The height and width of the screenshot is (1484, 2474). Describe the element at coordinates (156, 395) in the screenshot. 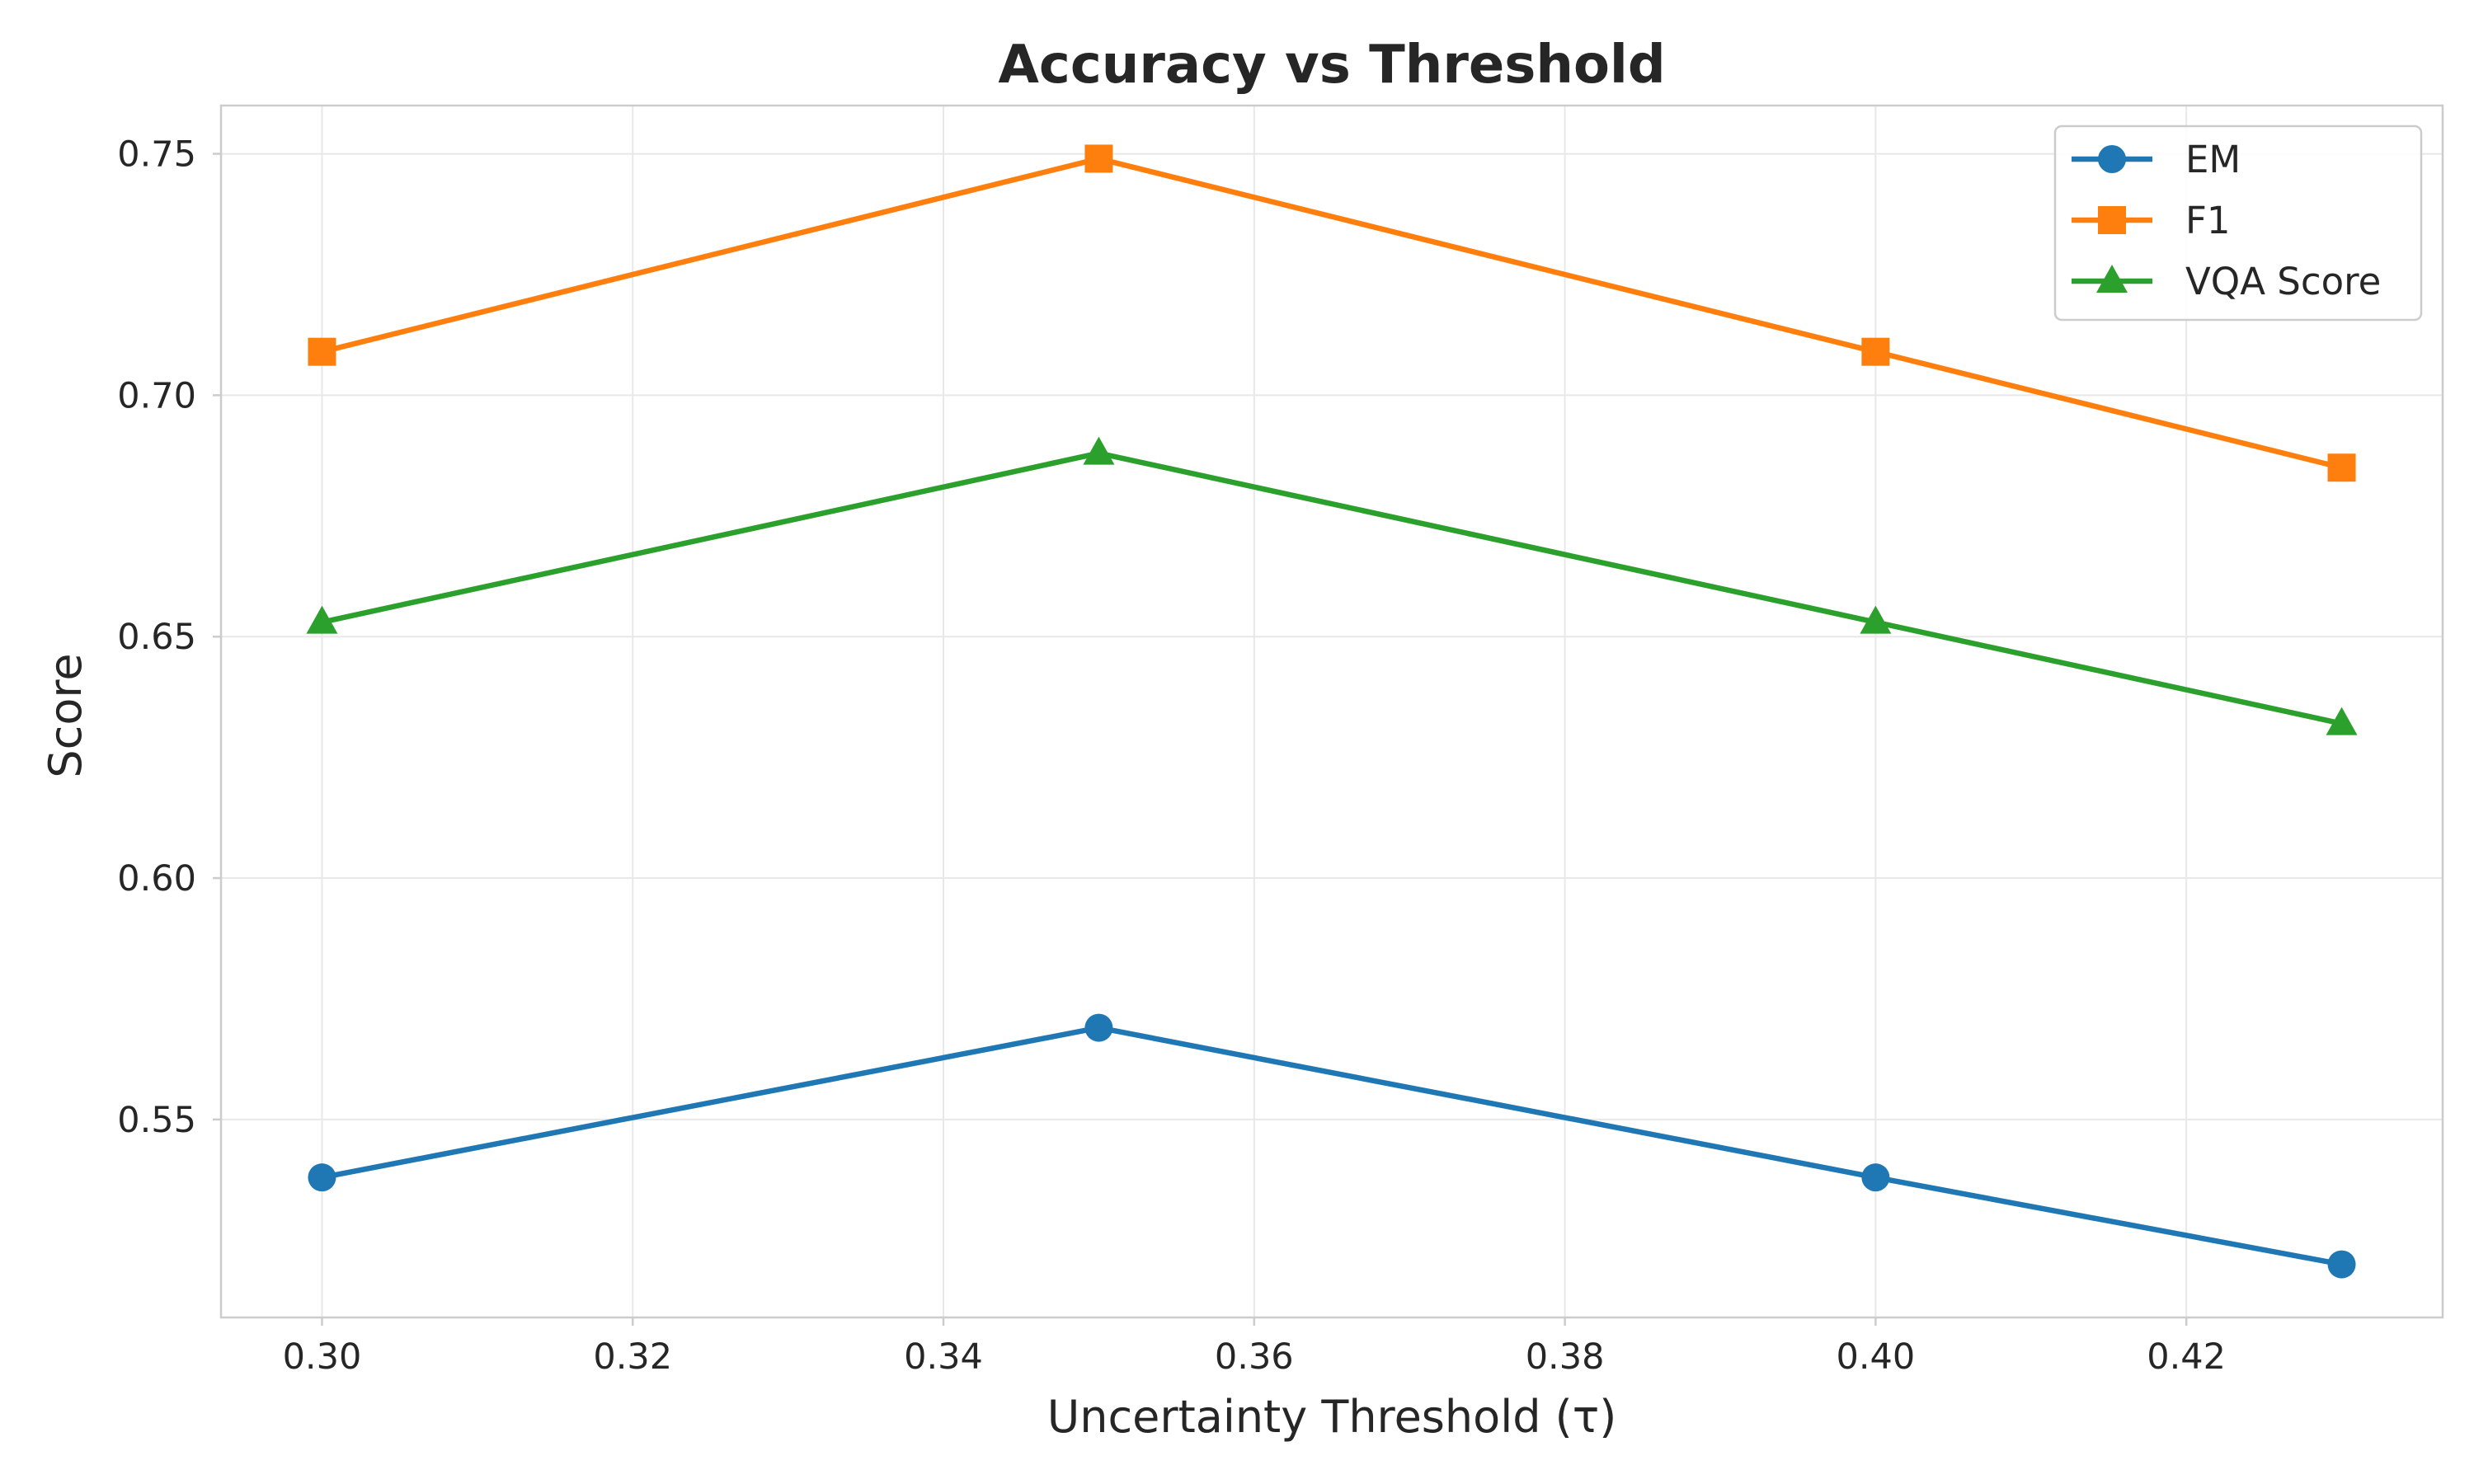

I see `y-tick-label: 0.70` at that location.